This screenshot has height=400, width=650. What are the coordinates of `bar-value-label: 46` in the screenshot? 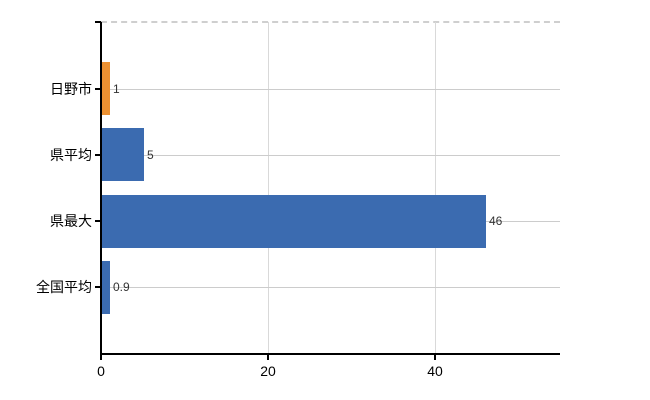 It's located at (496, 221).